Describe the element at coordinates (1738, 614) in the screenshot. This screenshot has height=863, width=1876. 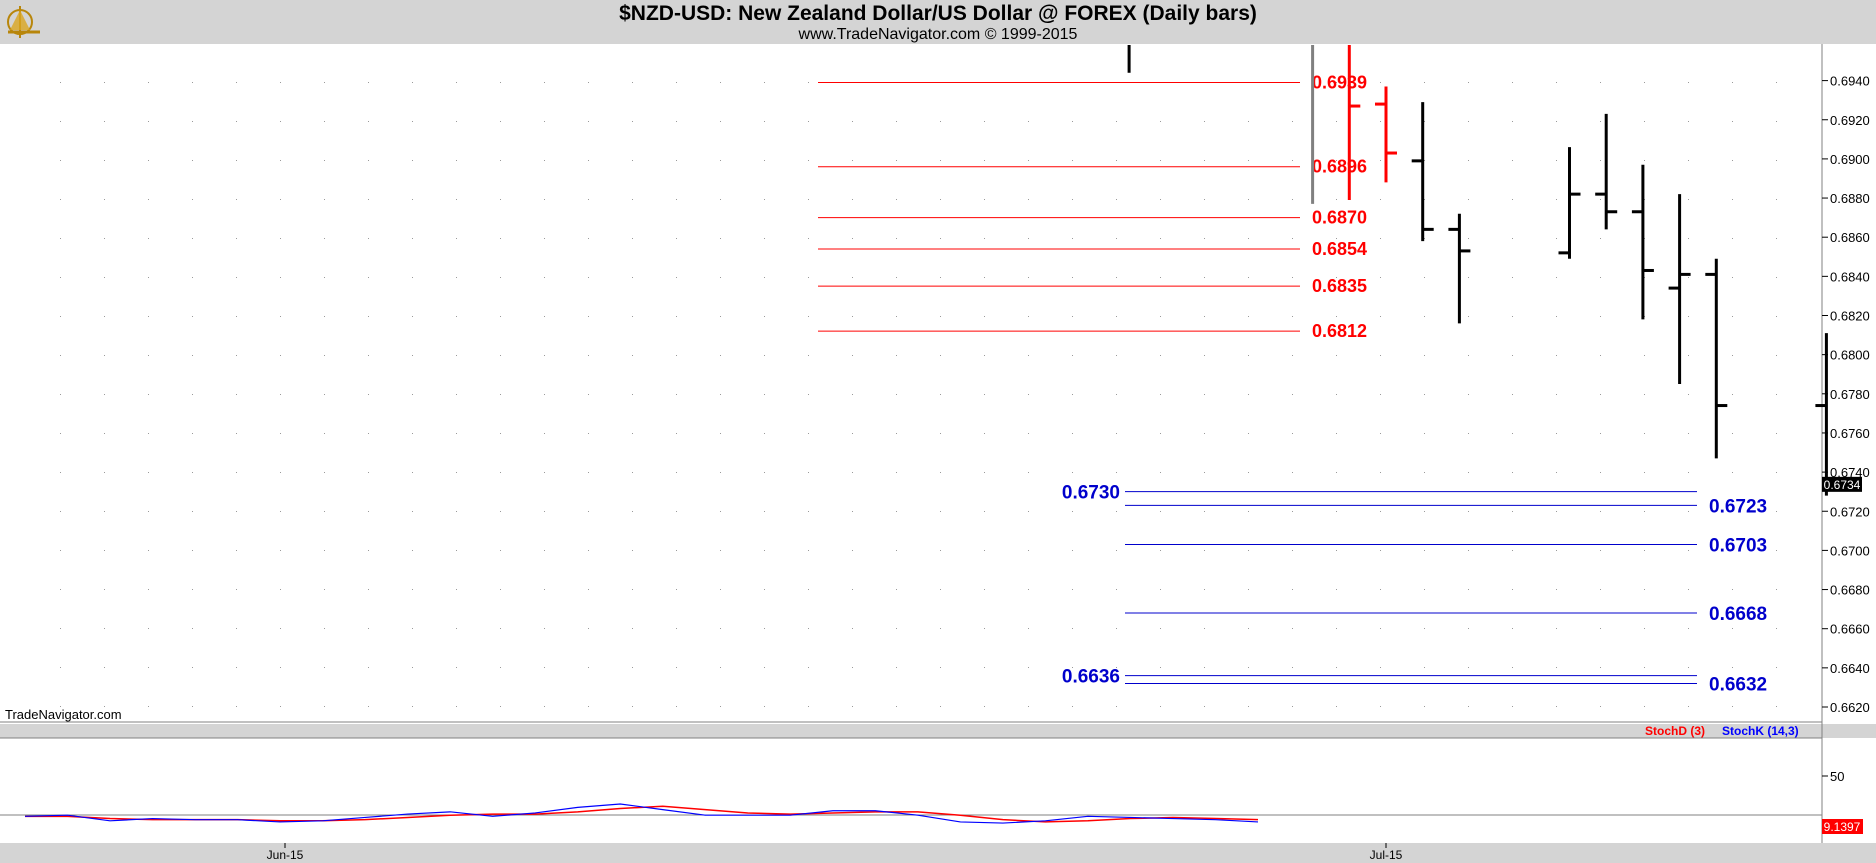
I see `support-label: 0.6668` at that location.